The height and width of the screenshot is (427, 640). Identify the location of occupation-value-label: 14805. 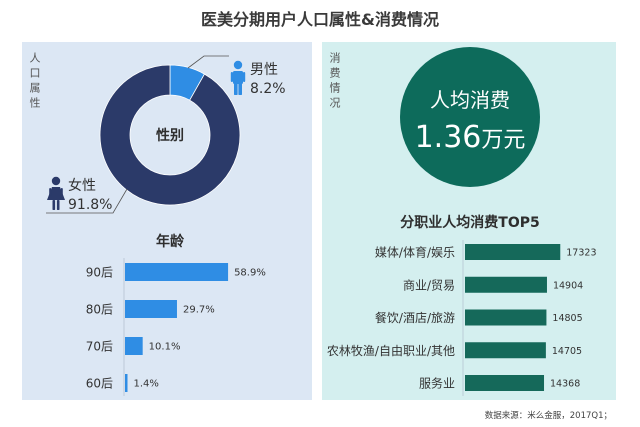
(567, 318).